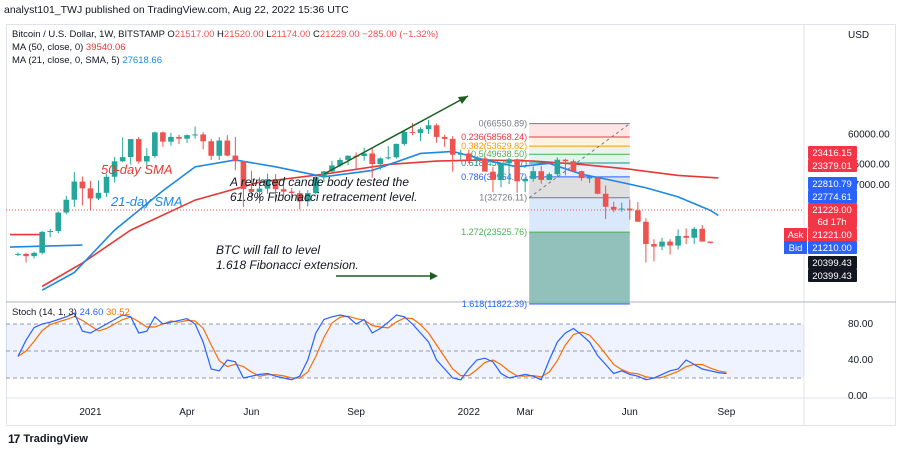 The height and width of the screenshot is (454, 900). I want to click on stoch-level-label: 0.00, so click(858, 396).